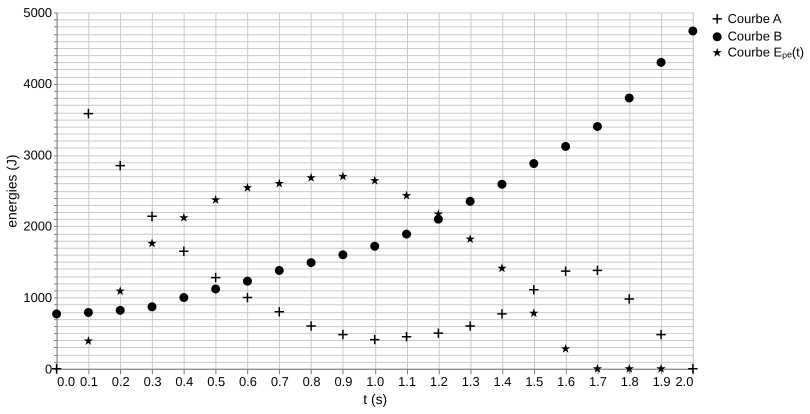 The width and height of the screenshot is (810, 414). Describe the element at coordinates (375, 382) in the screenshot. I see `x-tick-label: 1.0` at that location.